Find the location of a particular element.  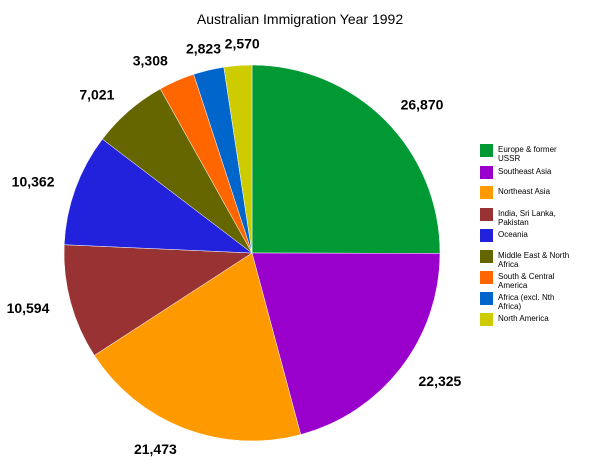

chart-title: Australian Immigration Year 1992 is located at coordinates (300, 19).